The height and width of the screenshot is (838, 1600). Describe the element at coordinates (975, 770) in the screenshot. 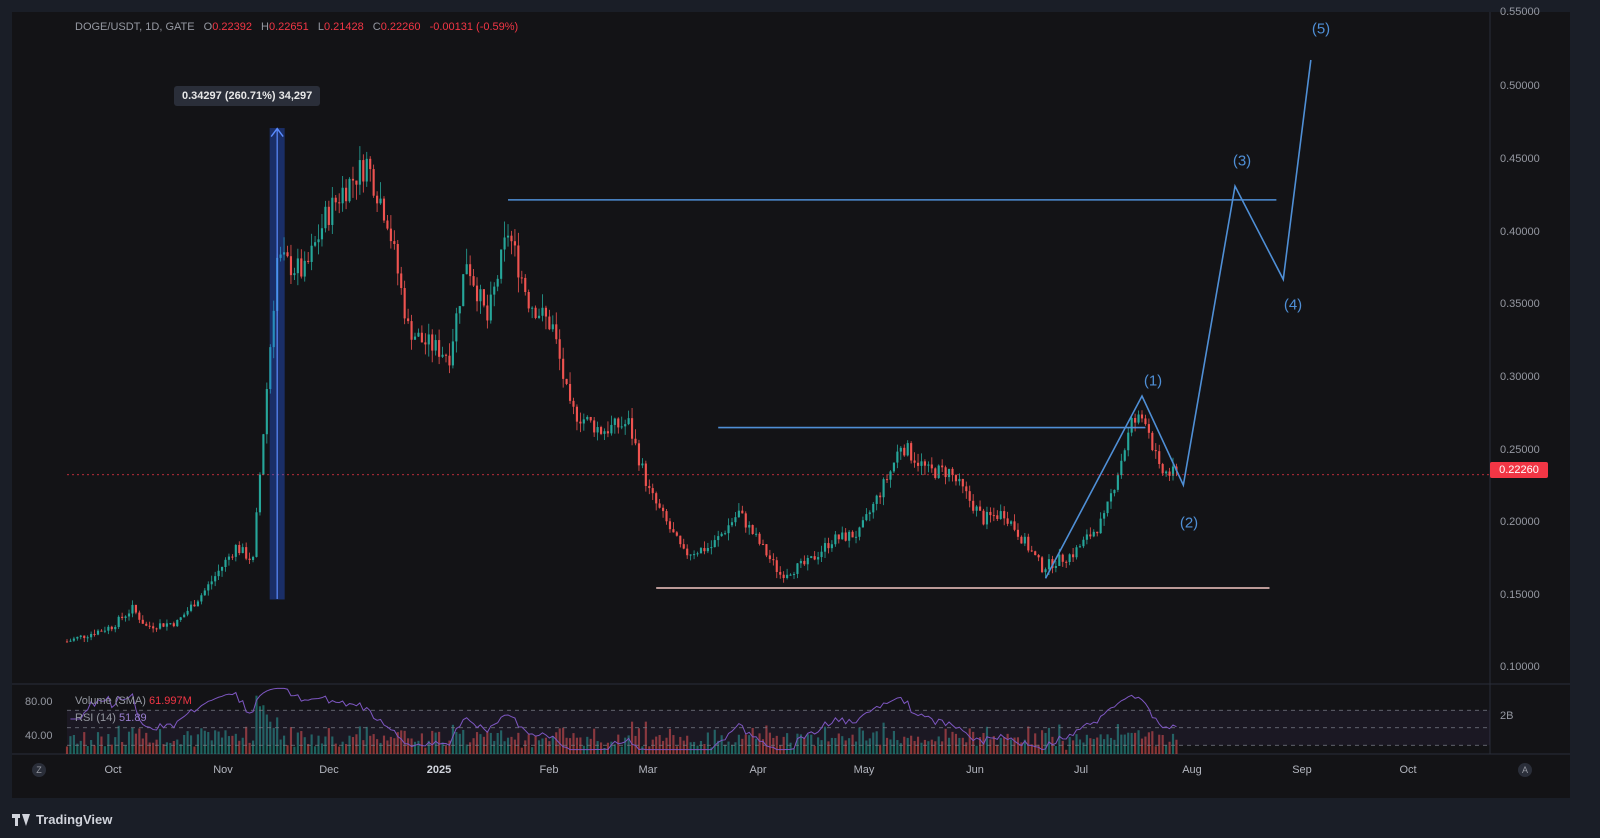

I see `x-tick-label: Jun` at that location.